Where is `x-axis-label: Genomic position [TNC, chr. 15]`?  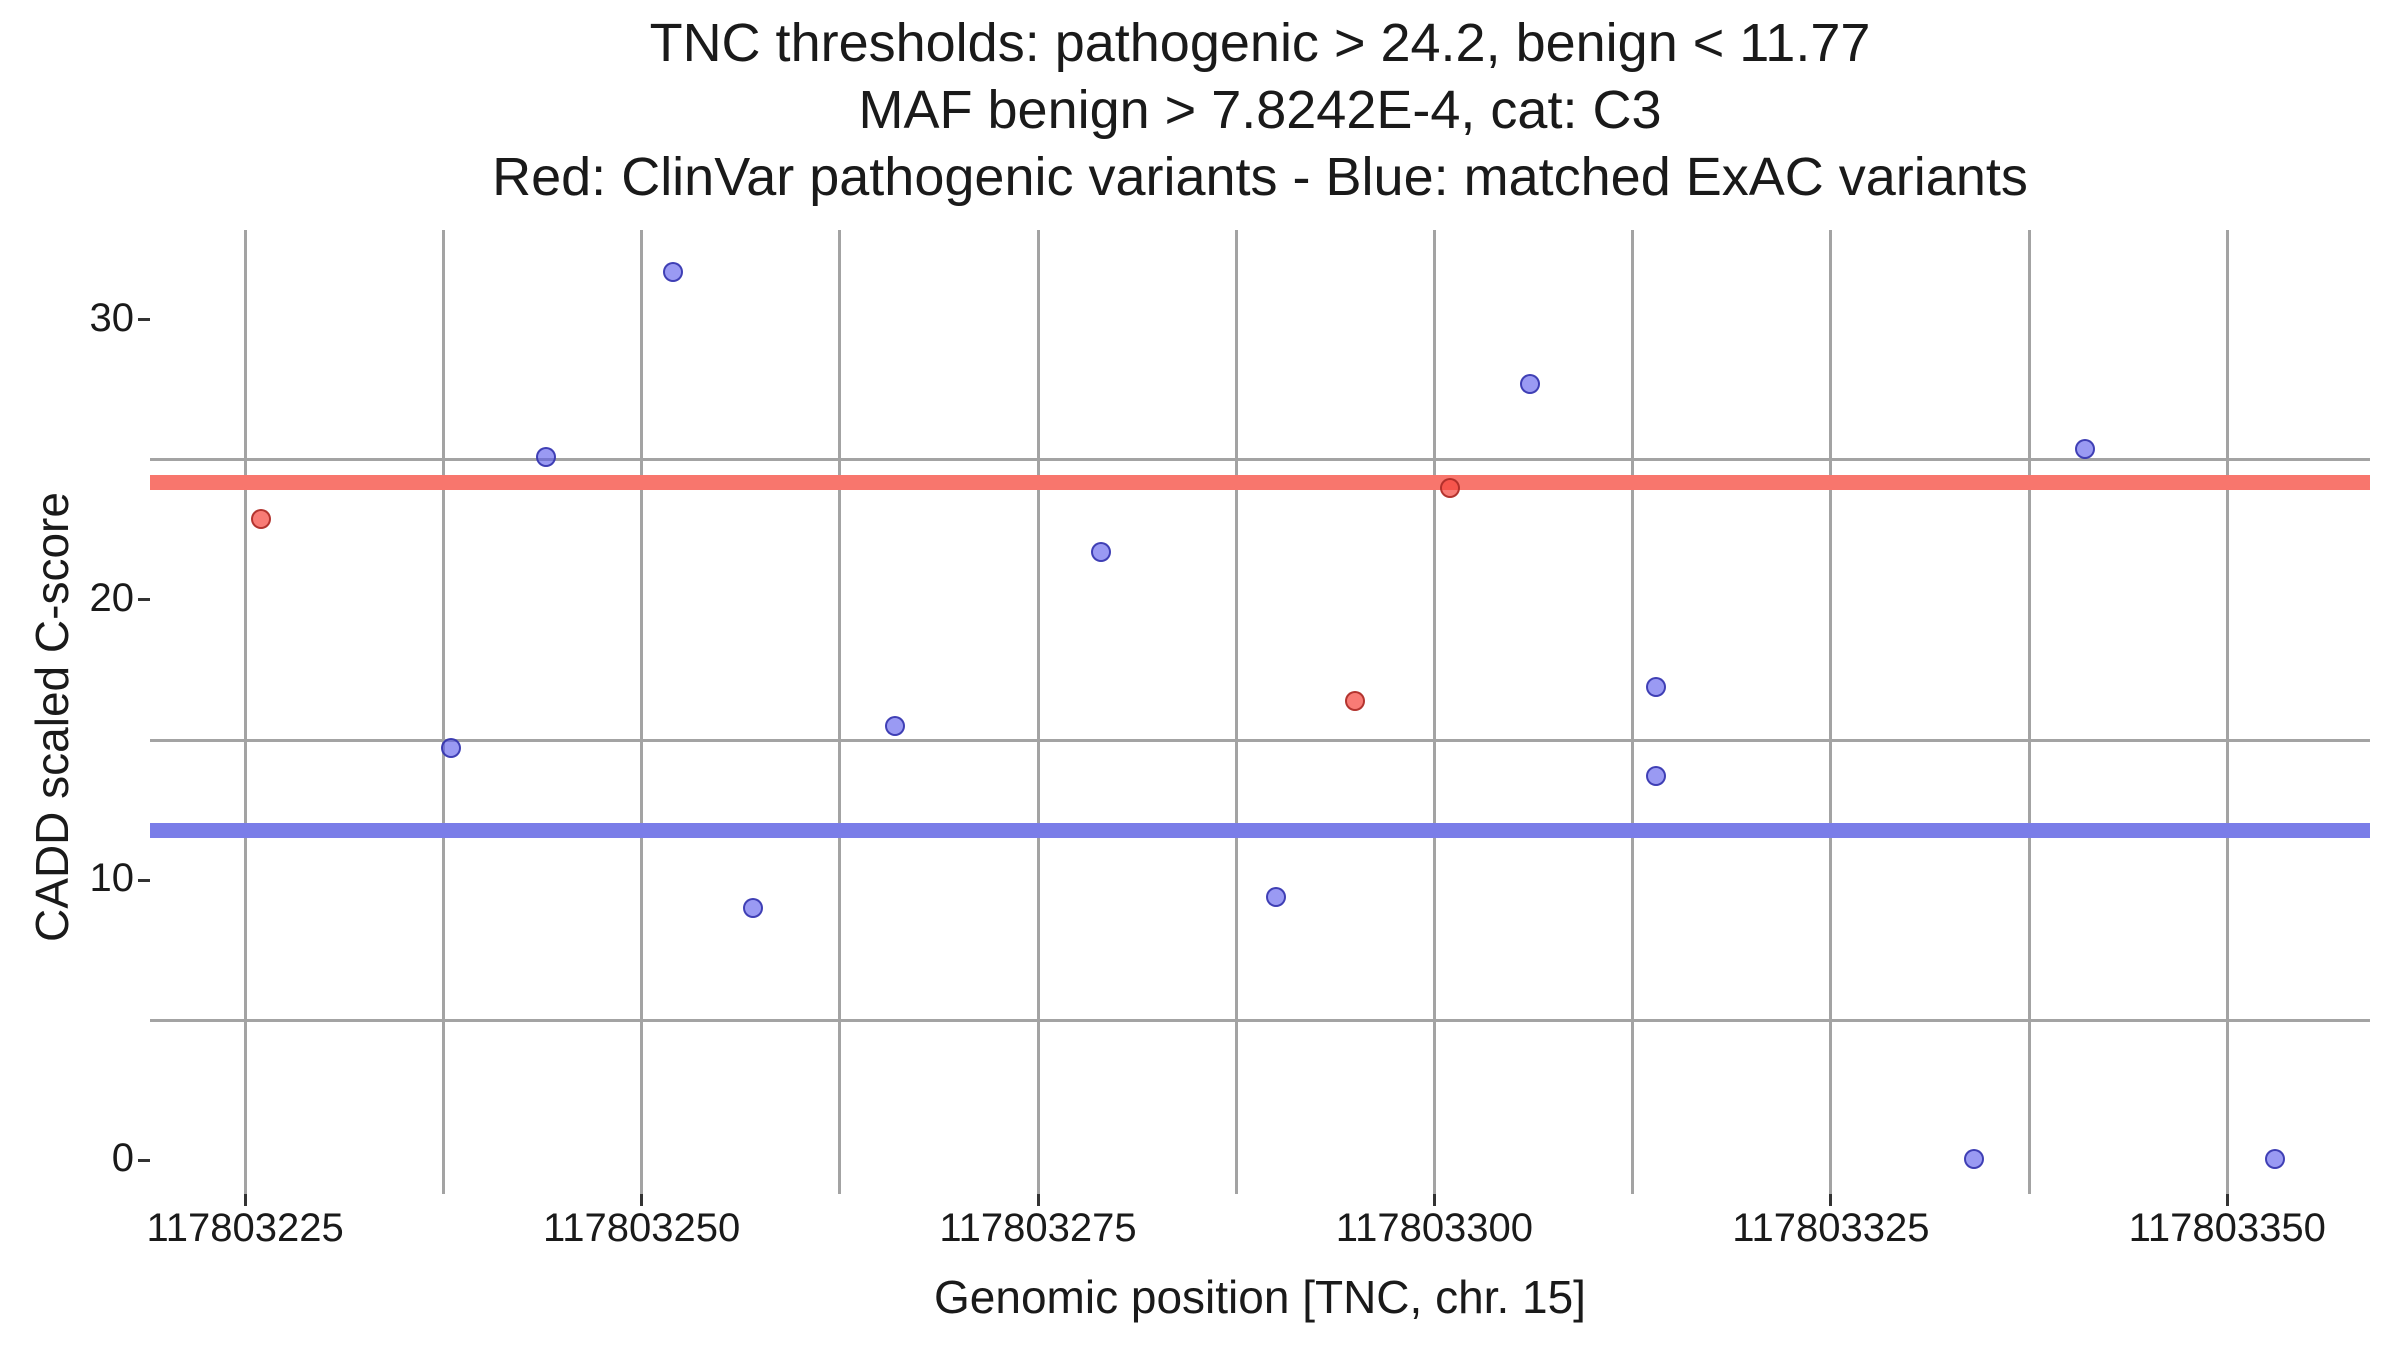
x-axis-label: Genomic position [TNC, chr. 15] is located at coordinates (1260, 1297).